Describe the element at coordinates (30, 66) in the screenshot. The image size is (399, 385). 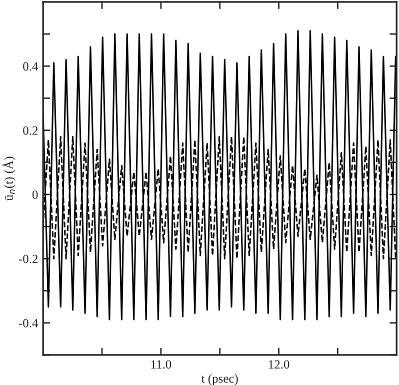
I see `y-tick-label: 0.4` at that location.